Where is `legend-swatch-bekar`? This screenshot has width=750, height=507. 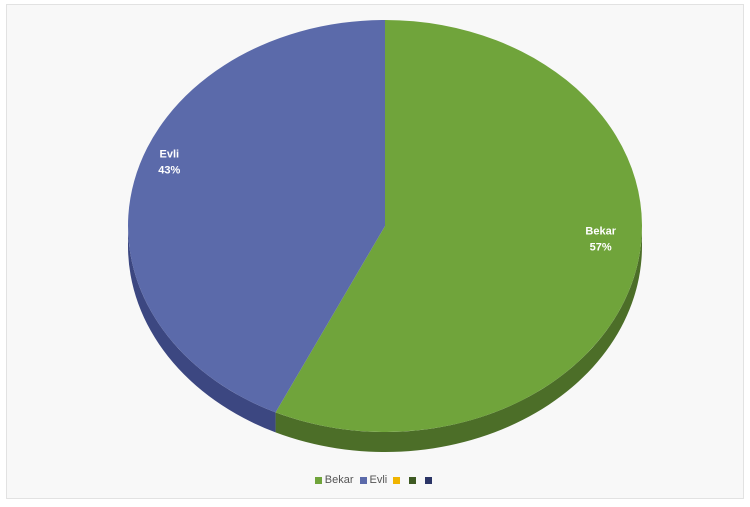
legend-swatch-bekar is located at coordinates (318, 480).